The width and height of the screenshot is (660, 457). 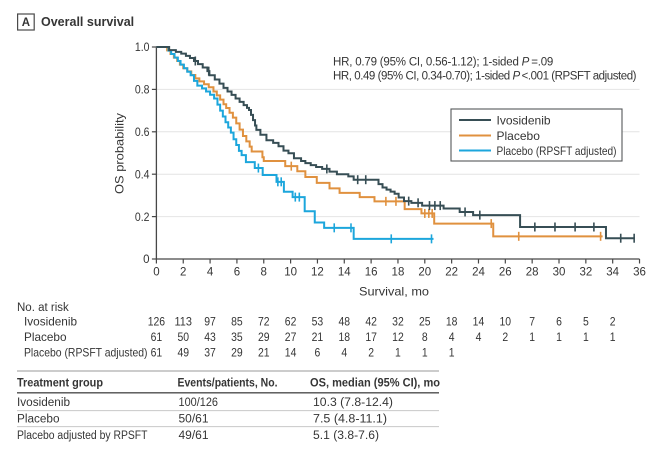 What do you see at coordinates (183, 353) in the screenshot?
I see `svg-text: 49` at bounding box center [183, 353].